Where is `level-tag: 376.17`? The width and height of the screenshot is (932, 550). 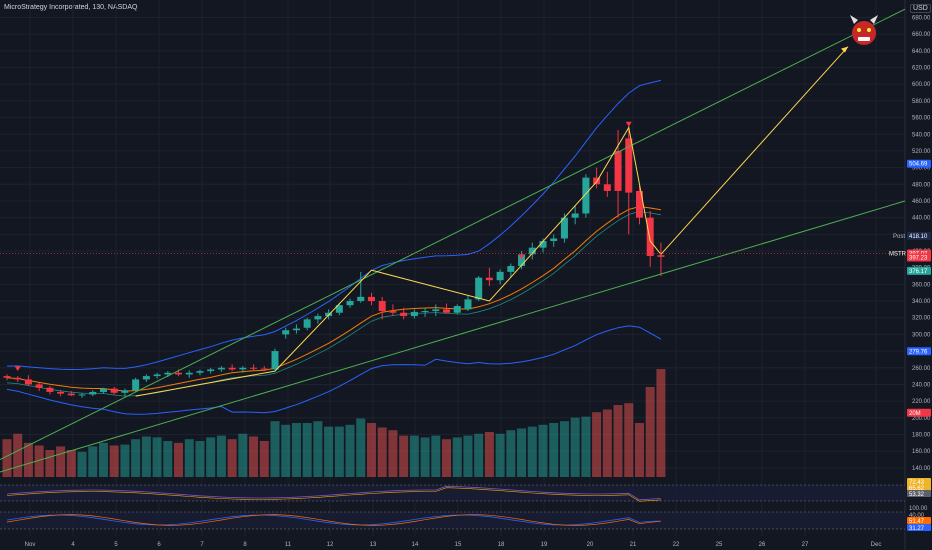
level-tag: 376.17 is located at coordinates (918, 272).